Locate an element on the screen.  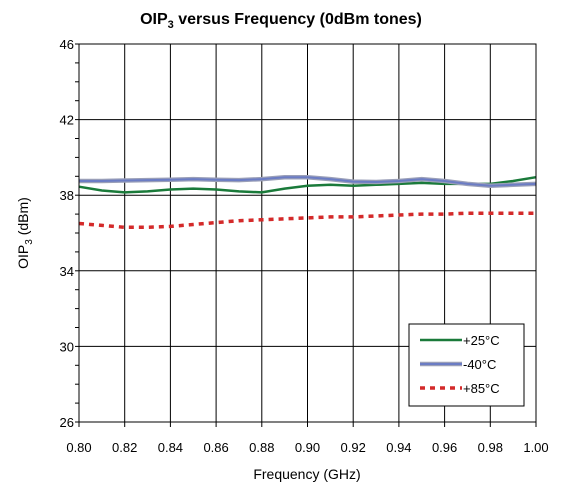
y-tick-label: 38 is located at coordinates (67, 195).